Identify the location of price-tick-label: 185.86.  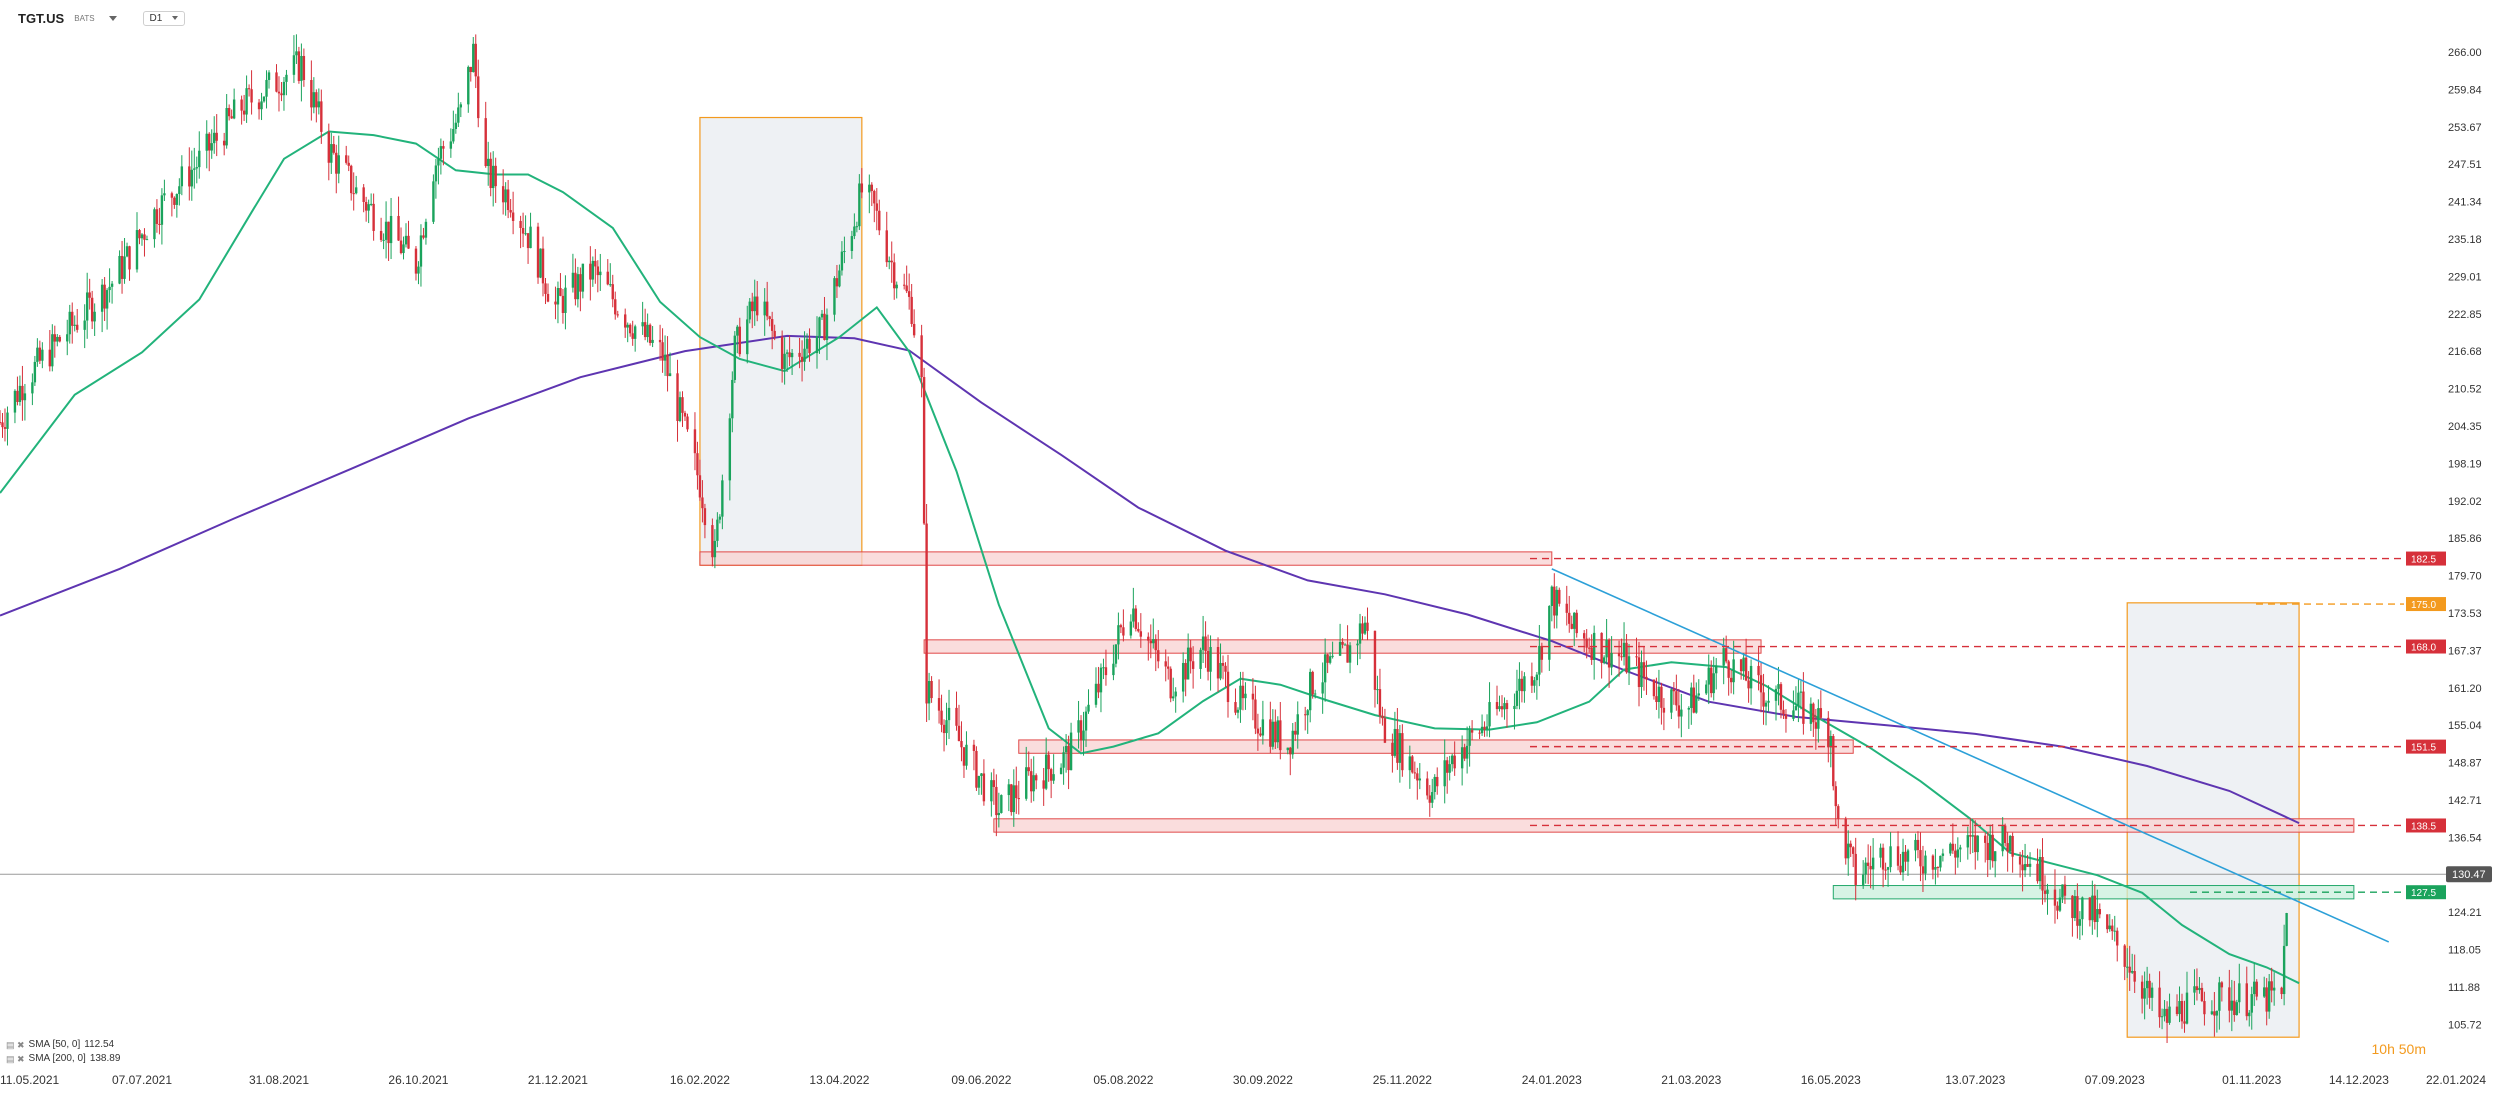
(2465, 539).